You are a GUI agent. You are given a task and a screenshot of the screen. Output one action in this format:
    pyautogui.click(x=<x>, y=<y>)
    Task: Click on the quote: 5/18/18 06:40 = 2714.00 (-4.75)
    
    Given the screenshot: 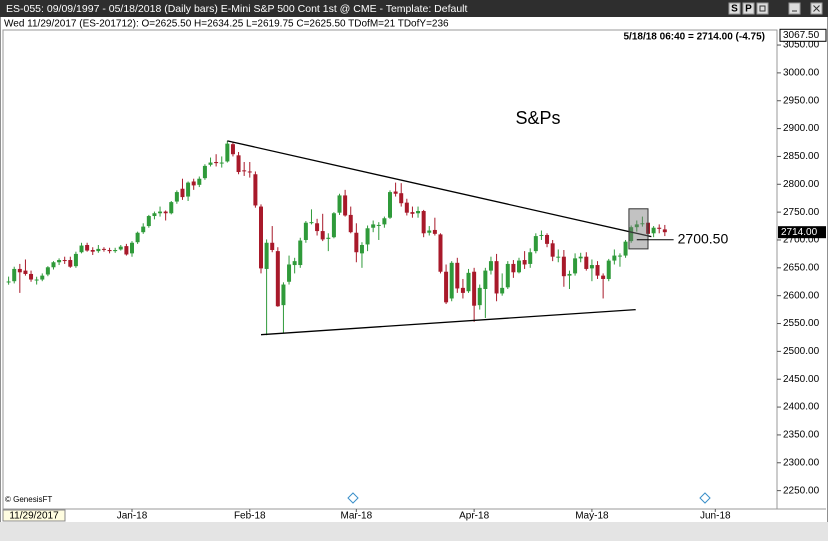 What is the action you would take?
    pyautogui.click(x=695, y=37)
    